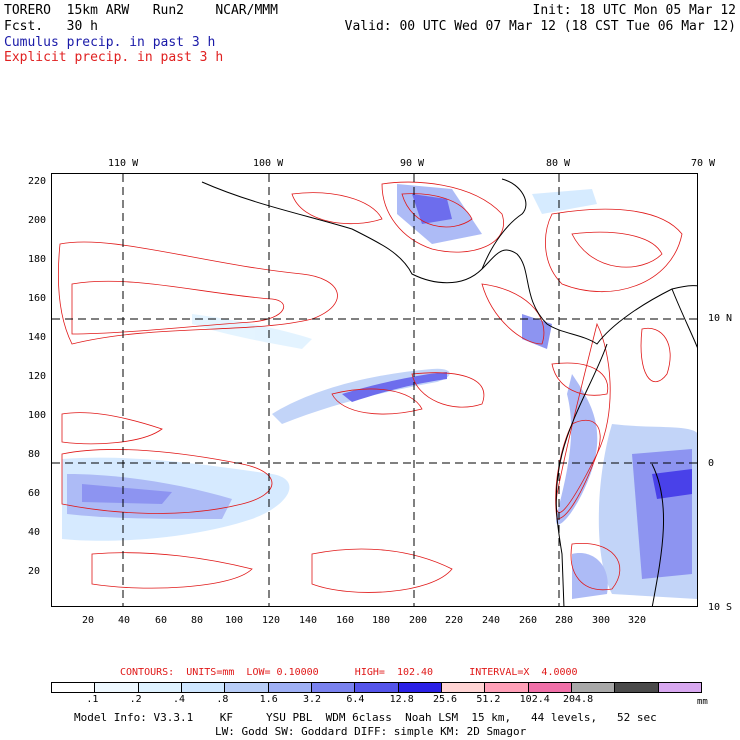 Image resolution: width=740 pixels, height=740 pixels. Describe the element at coordinates (268, 163) in the screenshot. I see `lon-label: 100 W` at that location.